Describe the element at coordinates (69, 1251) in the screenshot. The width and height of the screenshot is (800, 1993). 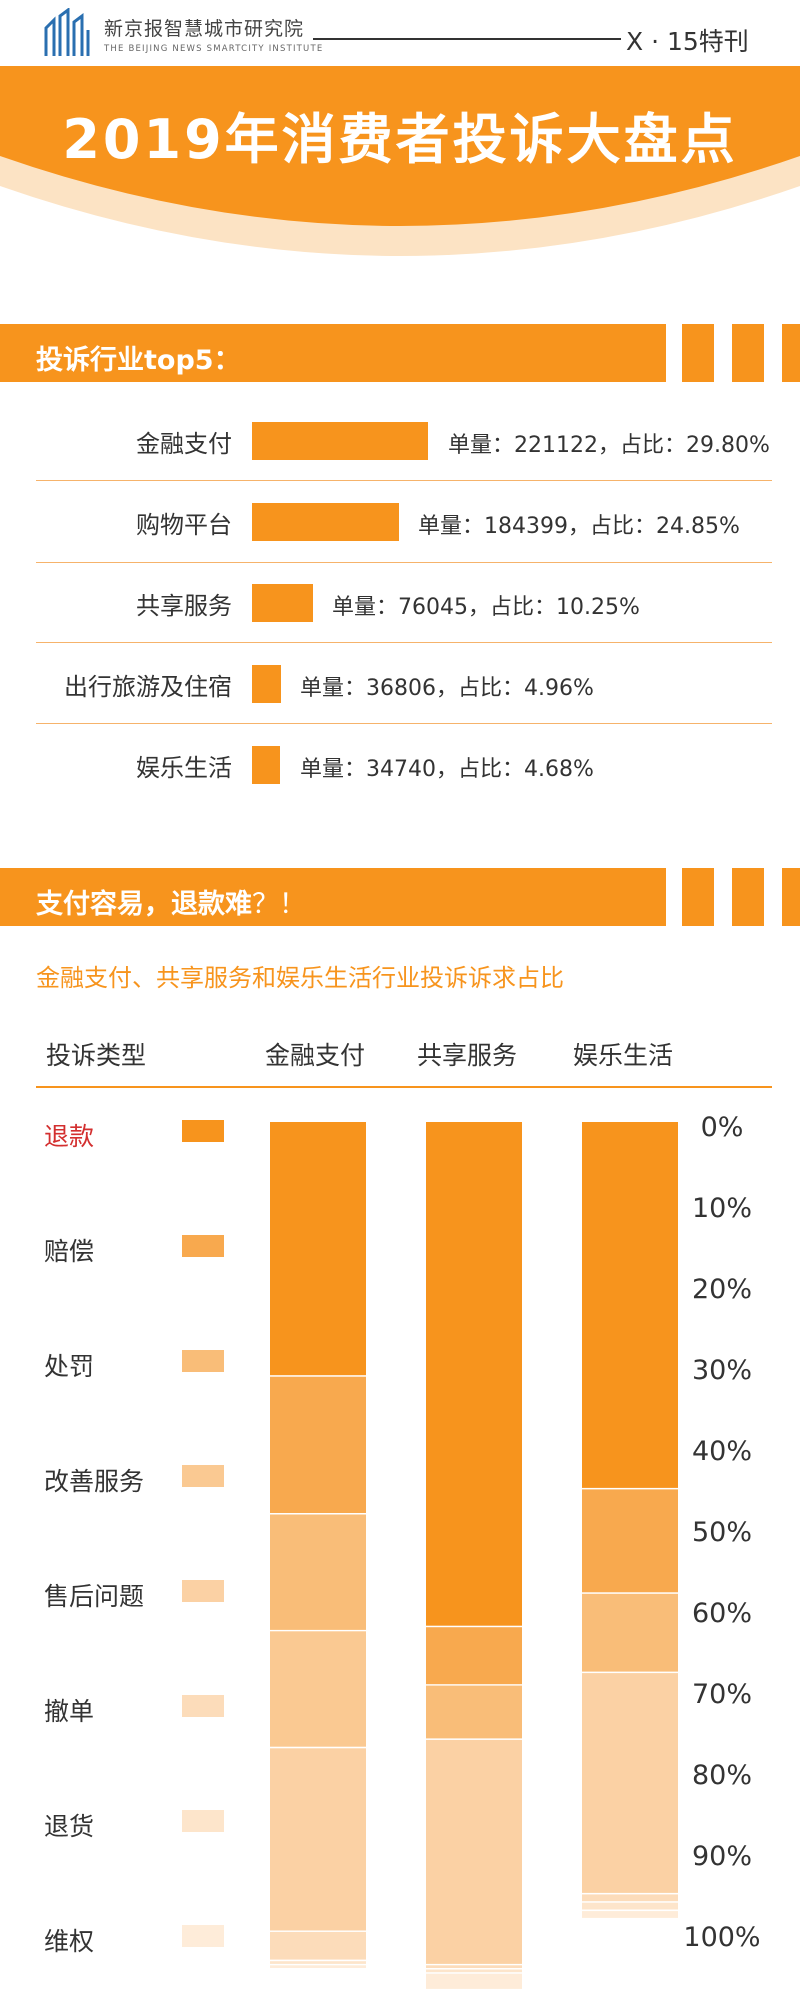
I see `legend-label: 赔偿` at that location.